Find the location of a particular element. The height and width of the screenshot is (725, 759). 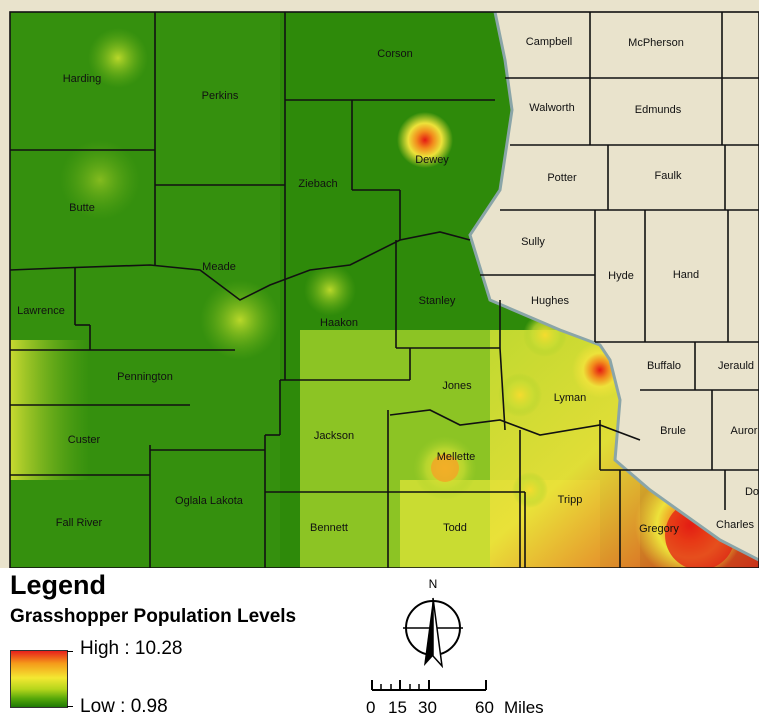

county-label: Faulk is located at coordinates (668, 176).